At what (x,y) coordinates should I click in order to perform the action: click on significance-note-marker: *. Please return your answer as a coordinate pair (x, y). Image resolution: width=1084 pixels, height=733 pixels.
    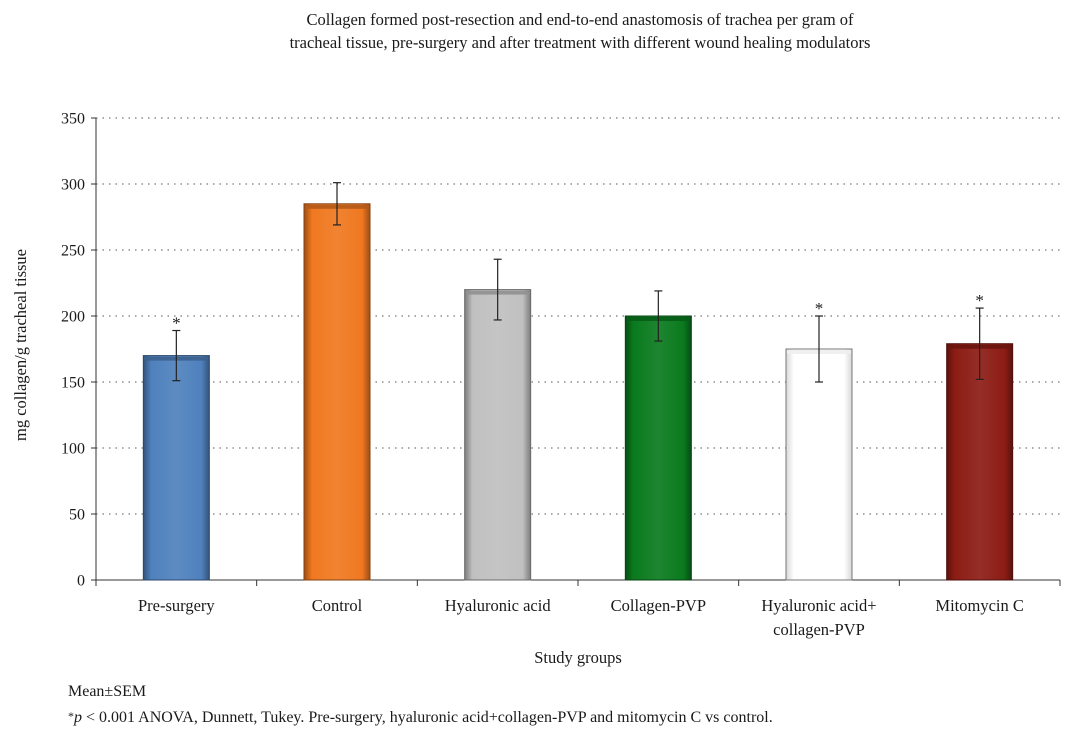
    Looking at the image, I should click on (71, 716).